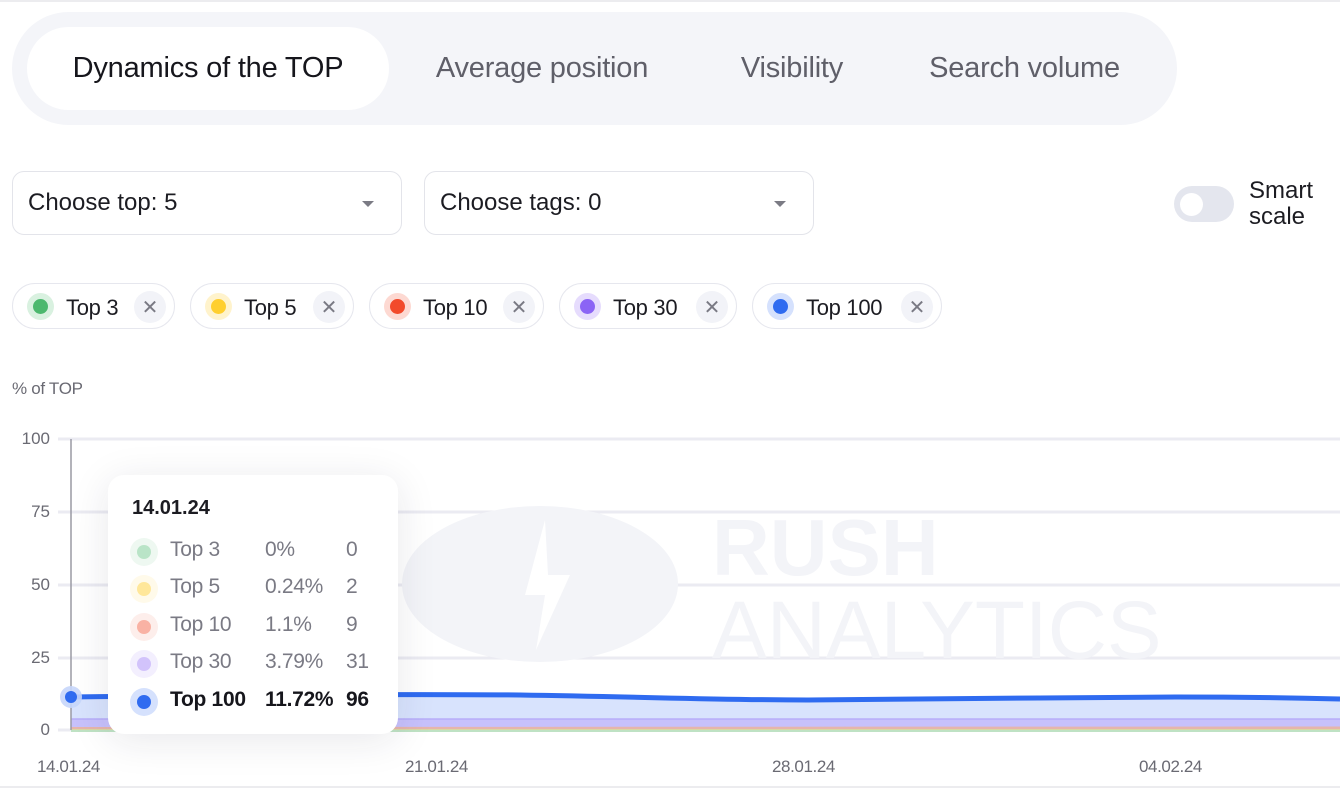 The width and height of the screenshot is (1340, 788). What do you see at coordinates (619, 203) in the screenshot?
I see `choose-tags-select: Choose tags: 0` at bounding box center [619, 203].